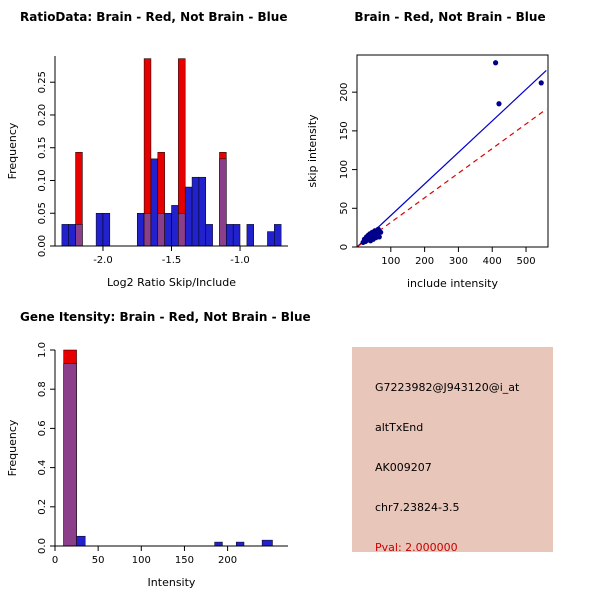  I want to click on svg-text: 0.25, so click(42, 82).